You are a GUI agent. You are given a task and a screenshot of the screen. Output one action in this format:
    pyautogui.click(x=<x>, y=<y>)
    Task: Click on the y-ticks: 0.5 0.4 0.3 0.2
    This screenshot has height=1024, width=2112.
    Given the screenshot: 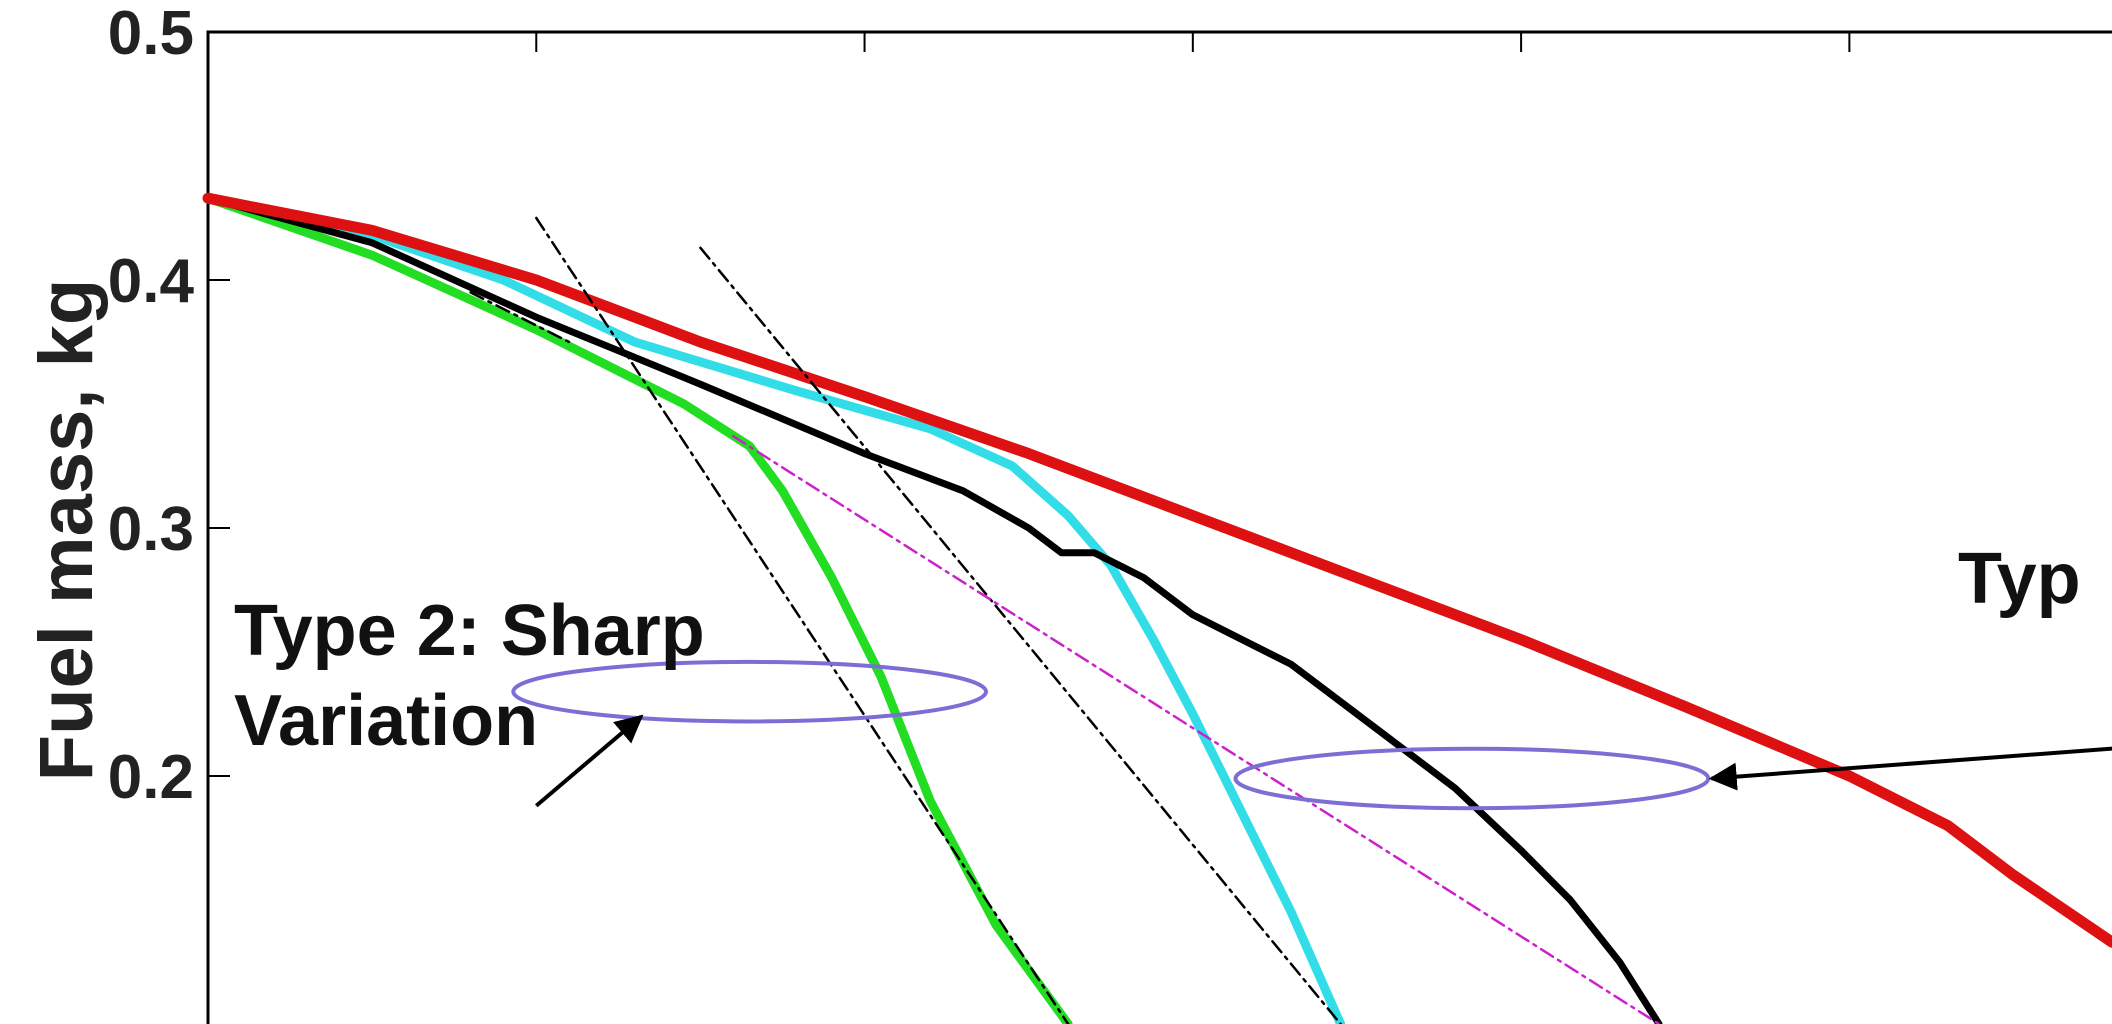 What is the action you would take?
    pyautogui.click(x=169, y=406)
    